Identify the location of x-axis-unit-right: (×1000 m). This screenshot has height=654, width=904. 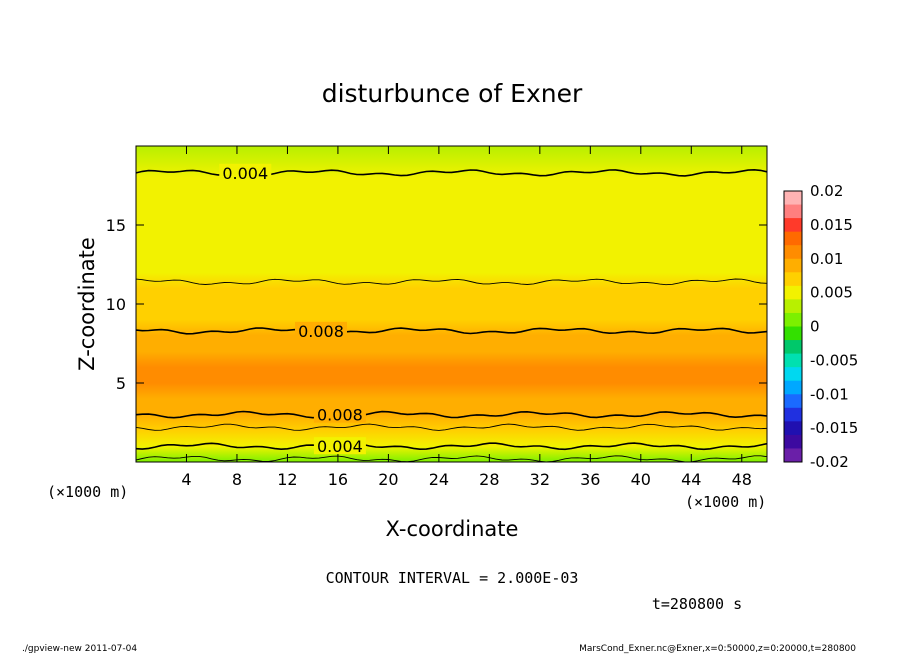
(725, 502).